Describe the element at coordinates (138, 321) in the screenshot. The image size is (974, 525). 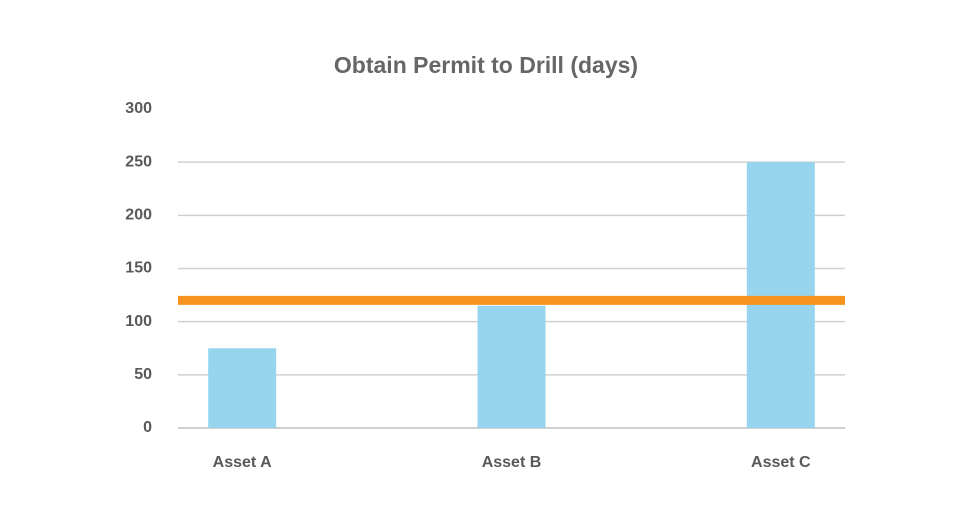
I see `y-tick-label: 100` at that location.